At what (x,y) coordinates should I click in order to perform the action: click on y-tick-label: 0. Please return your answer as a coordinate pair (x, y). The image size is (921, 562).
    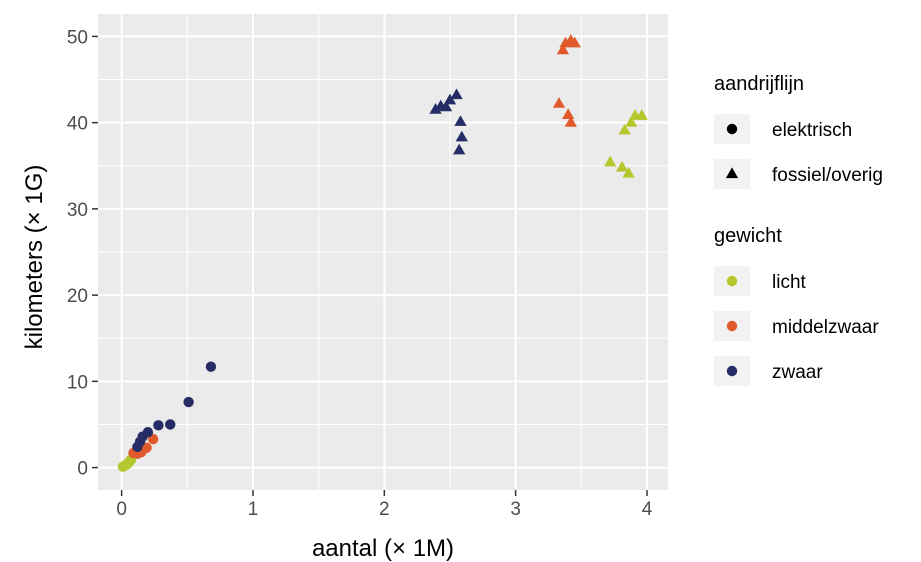
    Looking at the image, I should click on (82, 469).